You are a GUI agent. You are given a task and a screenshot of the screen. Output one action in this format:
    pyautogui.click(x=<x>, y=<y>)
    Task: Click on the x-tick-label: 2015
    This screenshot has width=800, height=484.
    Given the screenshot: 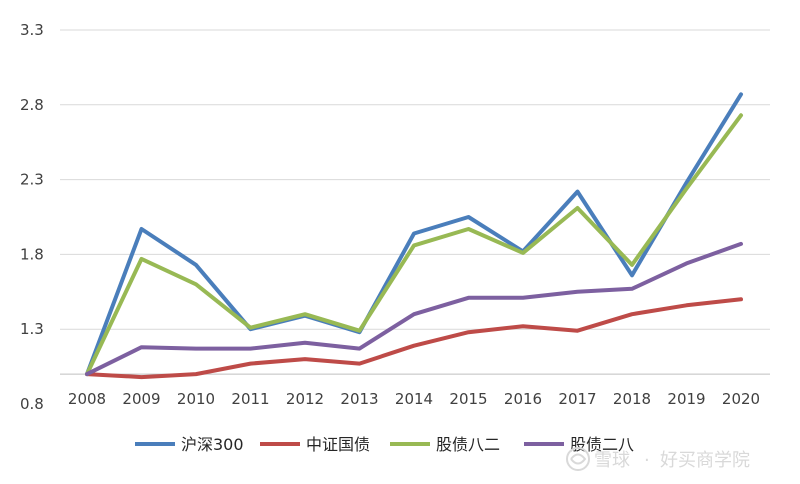 What is the action you would take?
    pyautogui.click(x=468, y=399)
    